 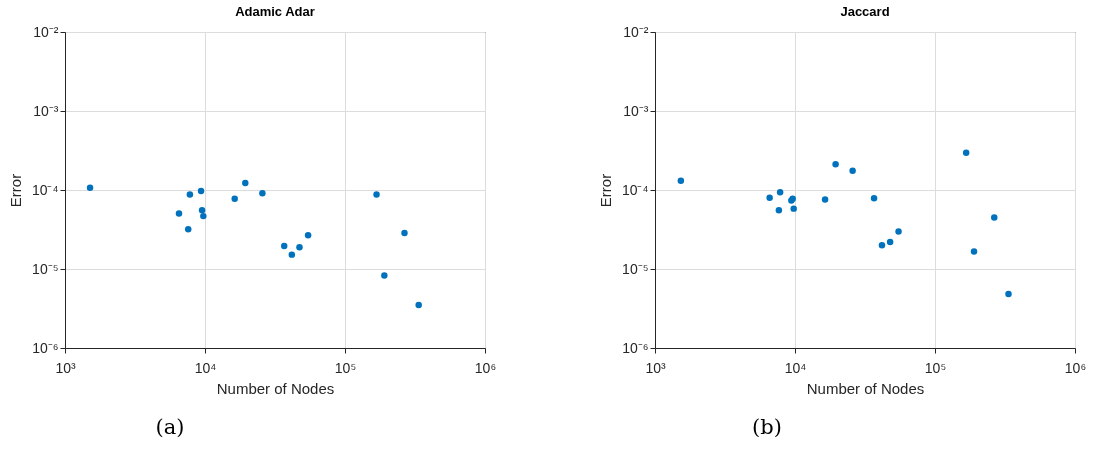 I want to click on text: (b), so click(x=767, y=427).